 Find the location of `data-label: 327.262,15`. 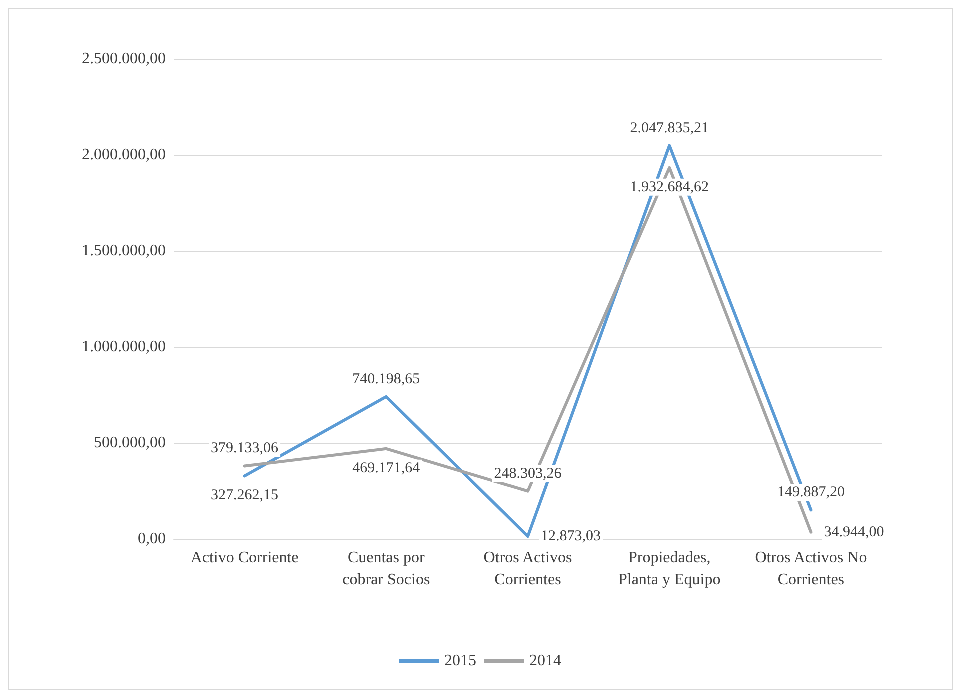

data-label: 327.262,15 is located at coordinates (245, 496).